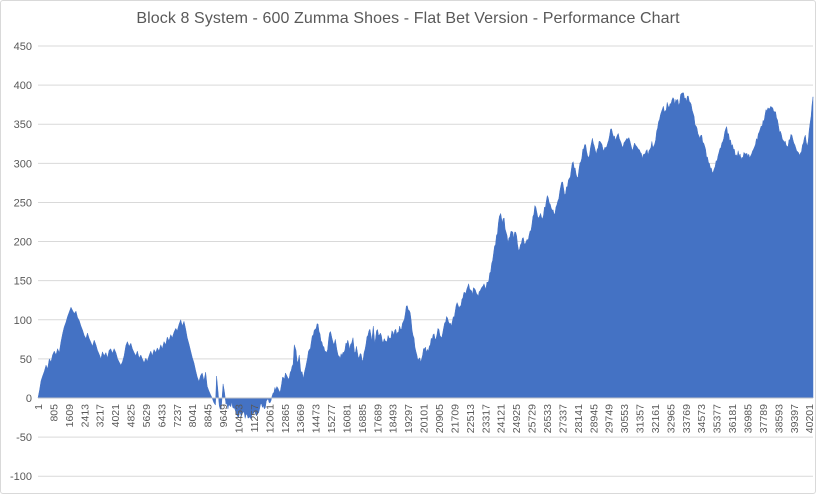 The width and height of the screenshot is (816, 494). What do you see at coordinates (733, 418) in the screenshot?
I see `svg-text: 36181` at bounding box center [733, 418].